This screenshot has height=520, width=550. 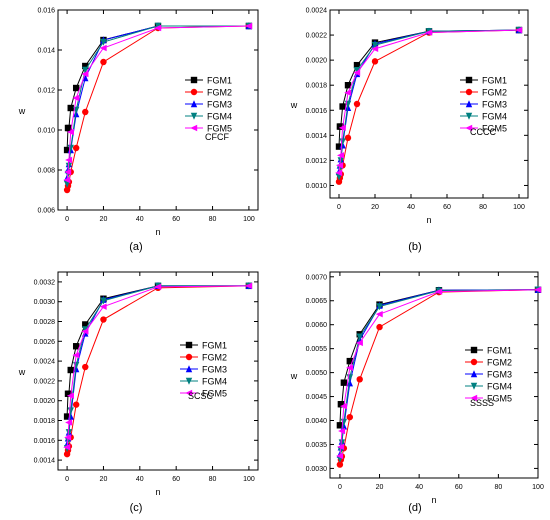 What do you see at coordinates (45, 421) in the screenshot?
I see `y-tick-label: 0.0018` at bounding box center [45, 421].